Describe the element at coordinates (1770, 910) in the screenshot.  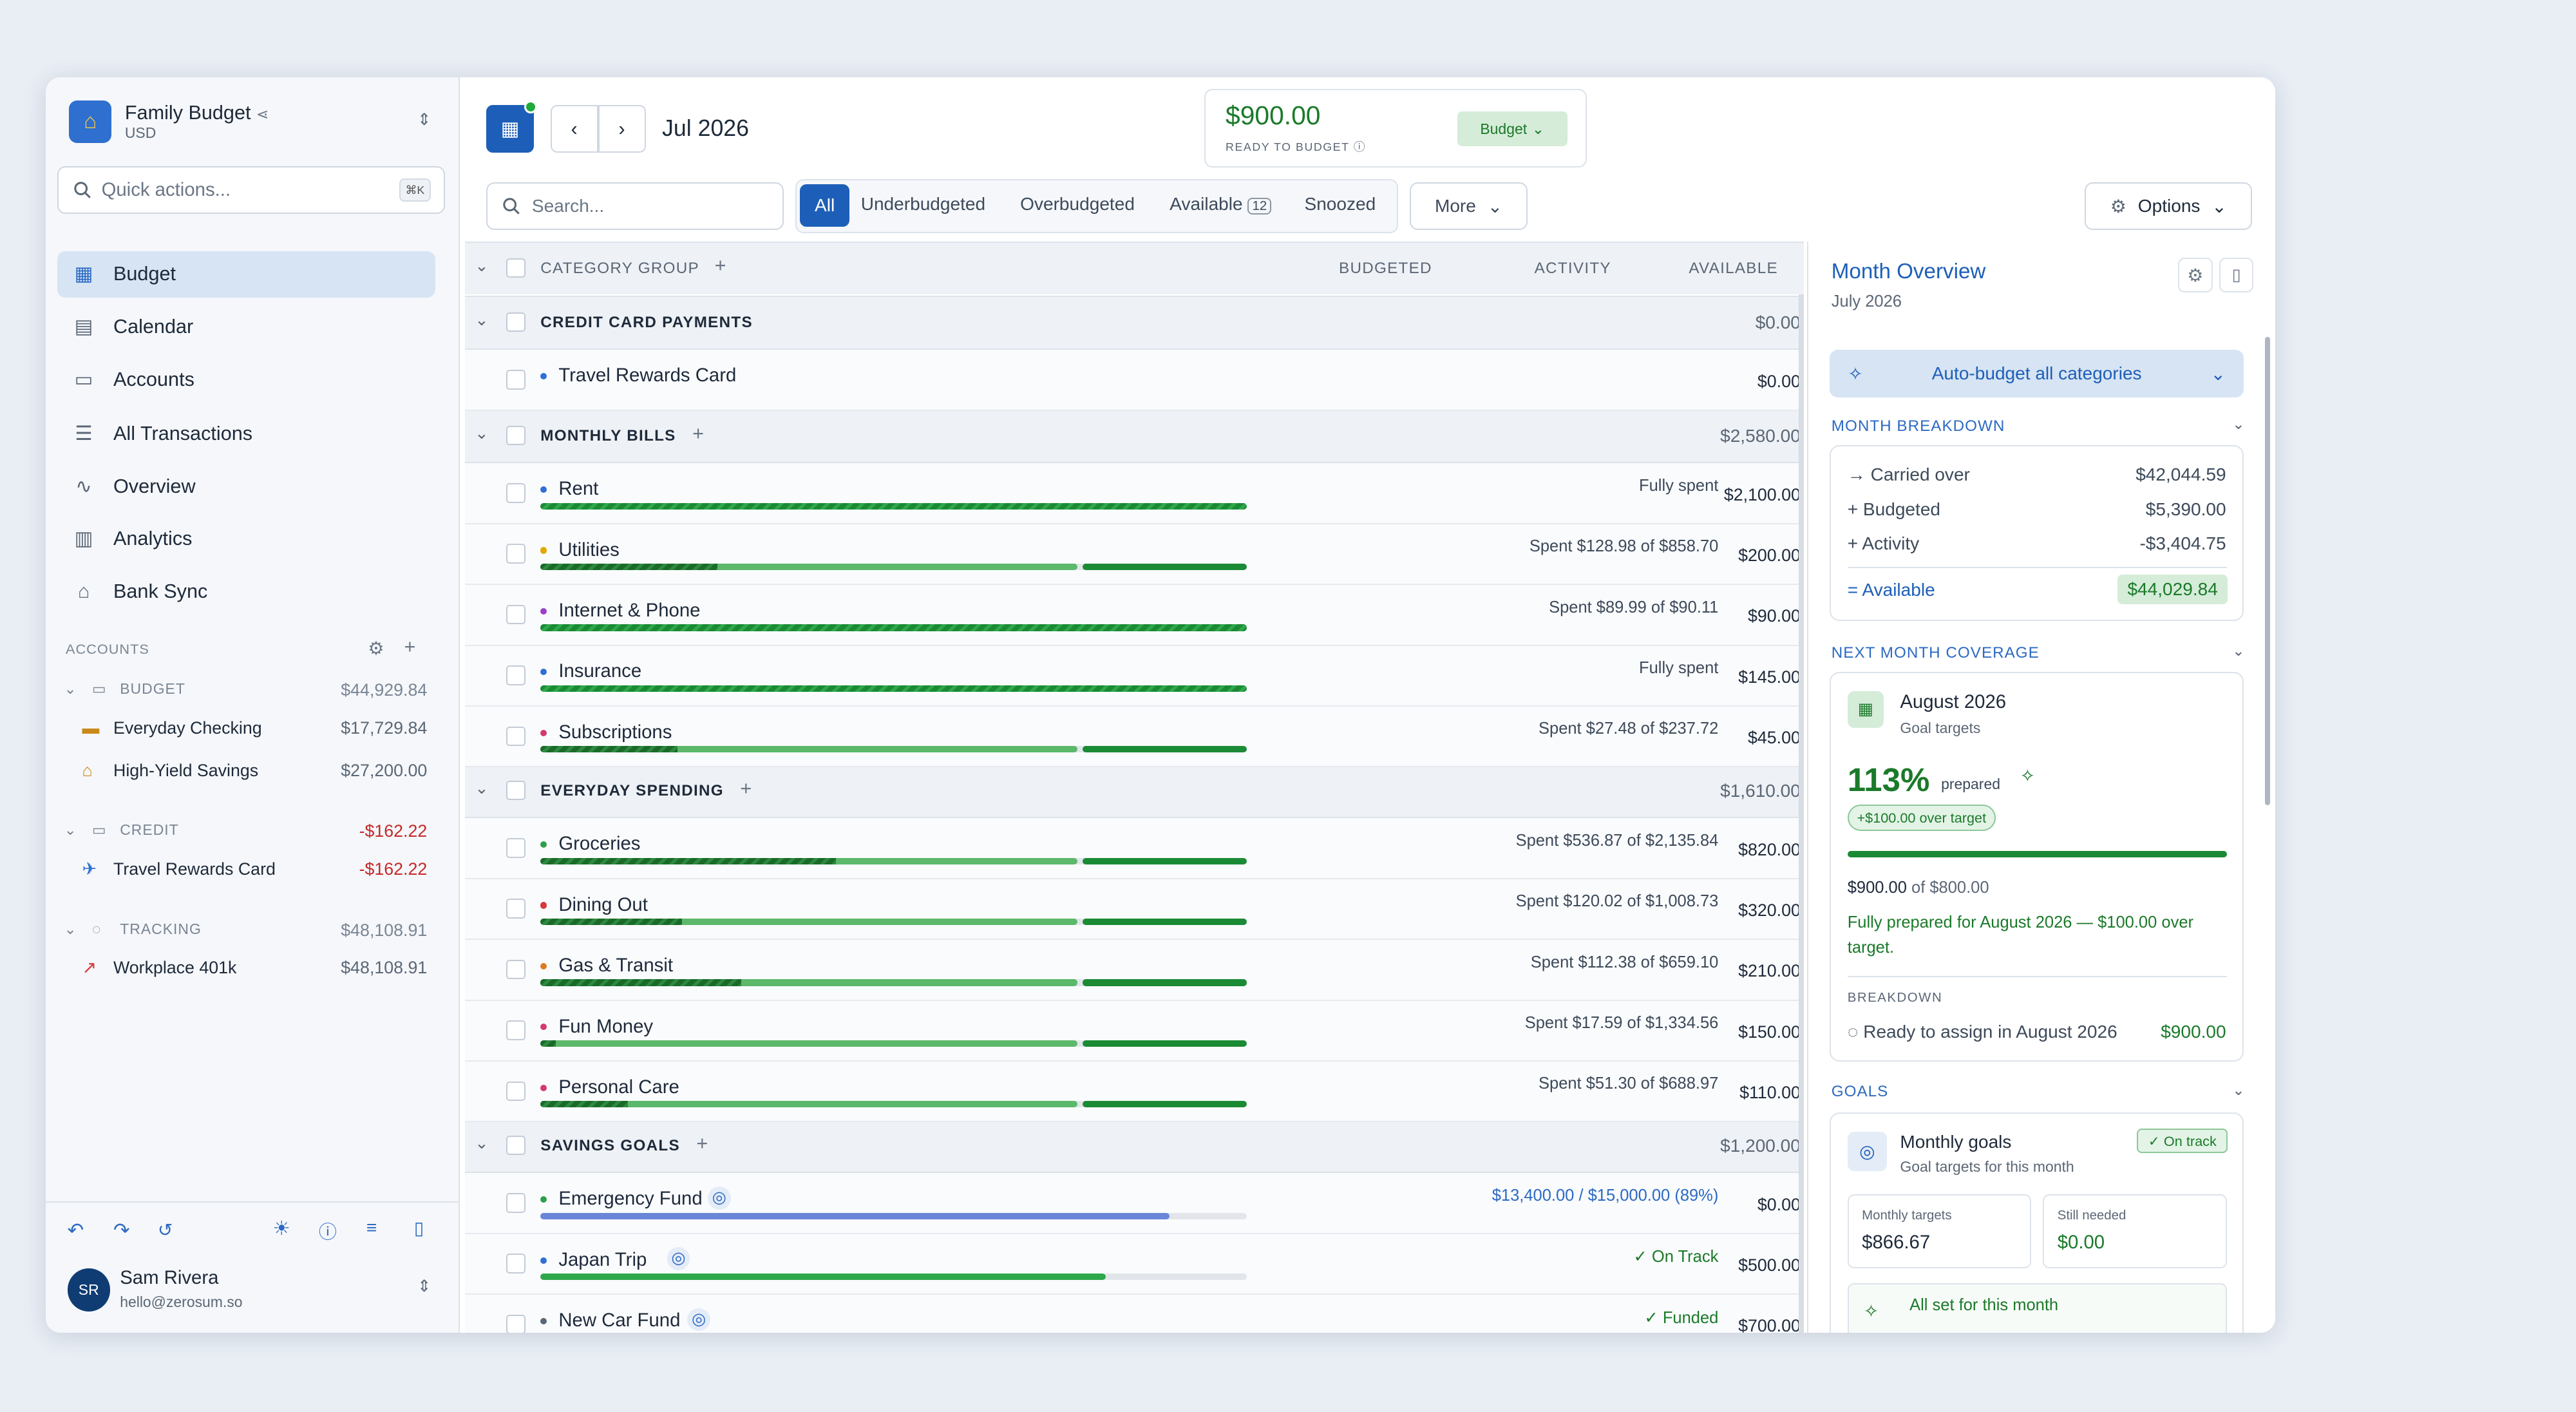
I see `budgeted-cell: $320.00` at that location.